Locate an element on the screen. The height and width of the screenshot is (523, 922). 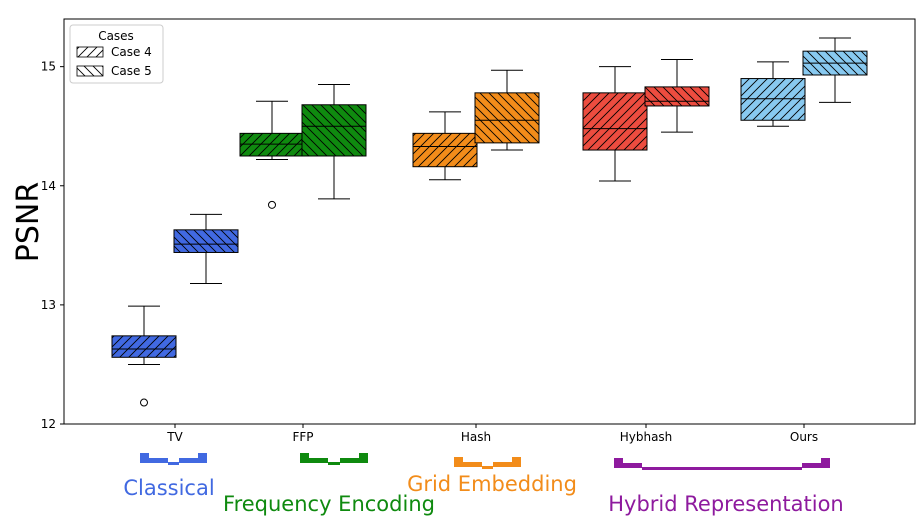
legend-label-case-5: Case 5 is located at coordinates (131, 71).